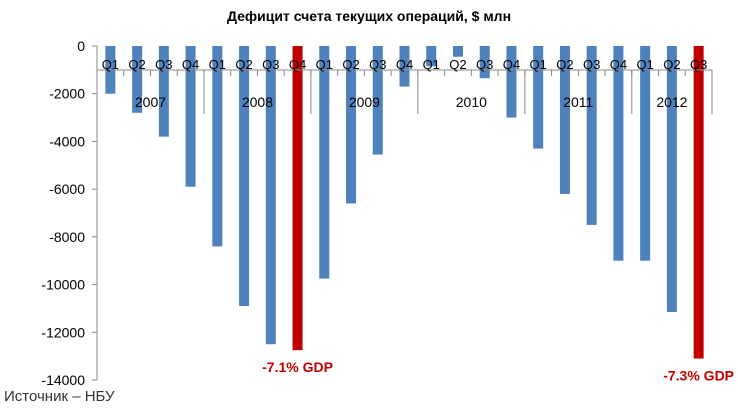  I want to click on y-tick-label: 0, so click(81, 46).